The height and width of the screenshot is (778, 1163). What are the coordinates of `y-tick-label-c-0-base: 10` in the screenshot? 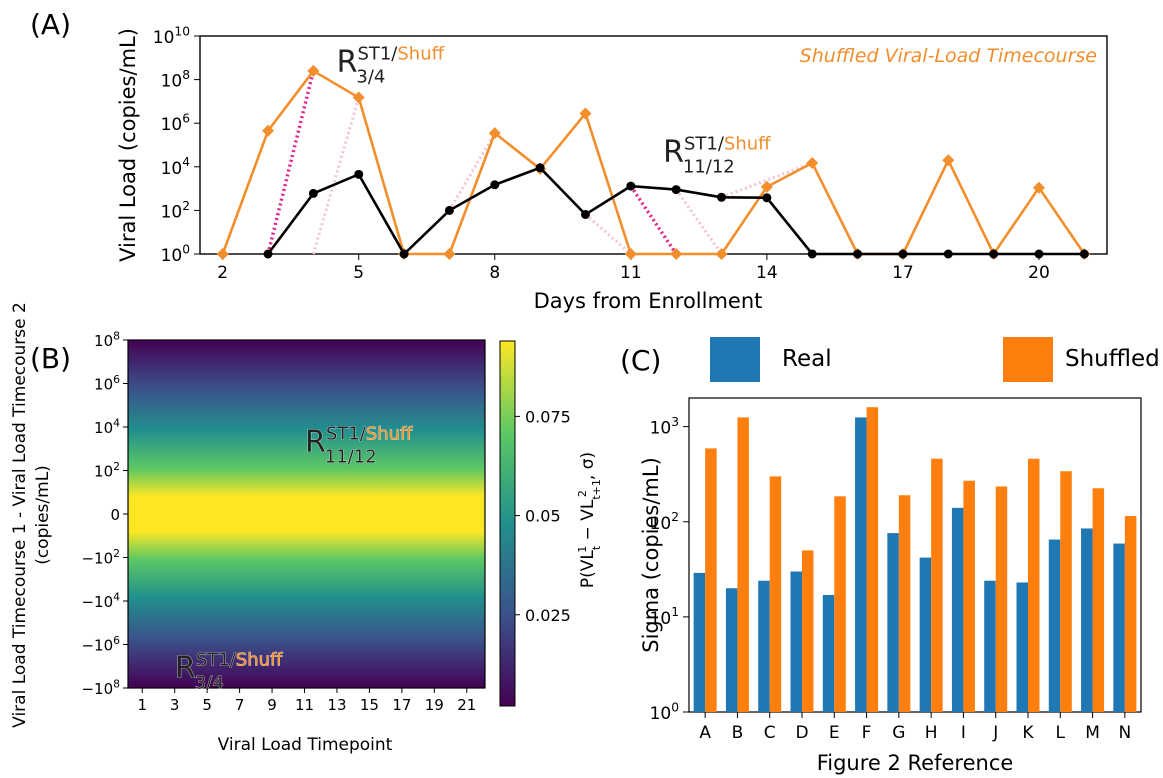 It's located at (661, 714).